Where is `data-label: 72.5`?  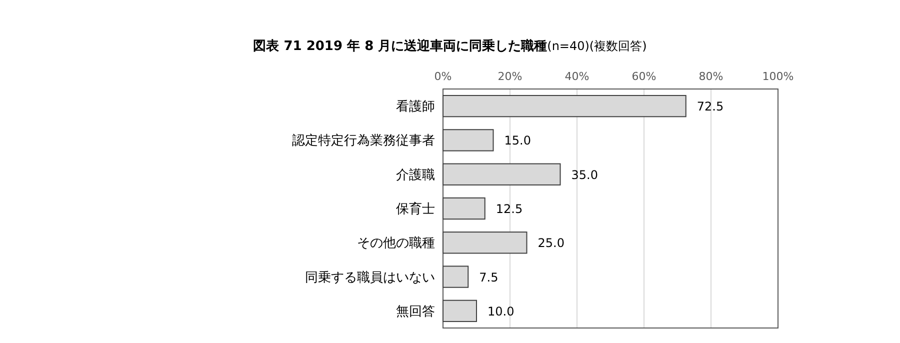 data-label: 72.5 is located at coordinates (710, 107).